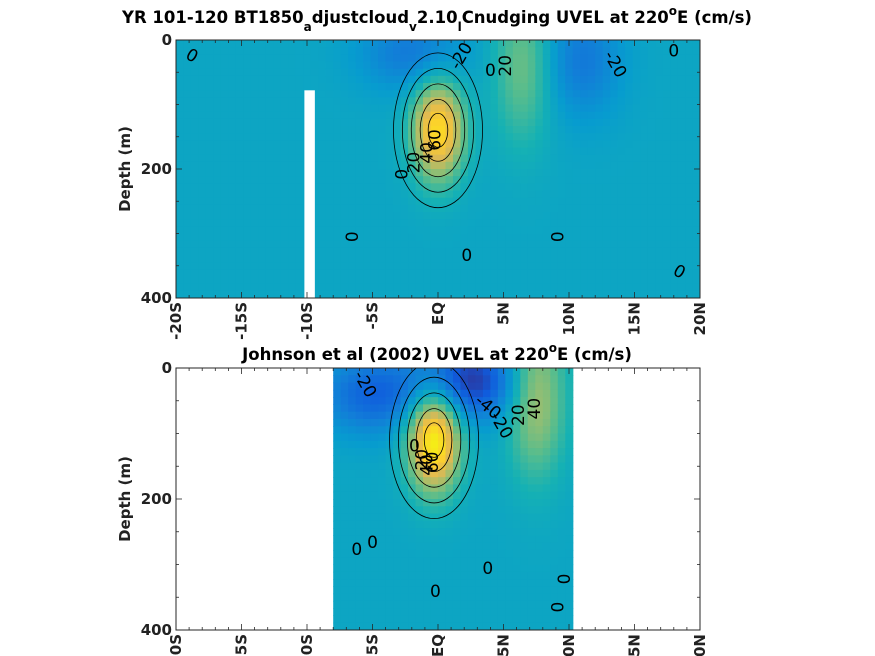 This screenshot has width=875, height=656. Describe the element at coordinates (156, 499) in the screenshot. I see `y-tick-label: 200` at that location.